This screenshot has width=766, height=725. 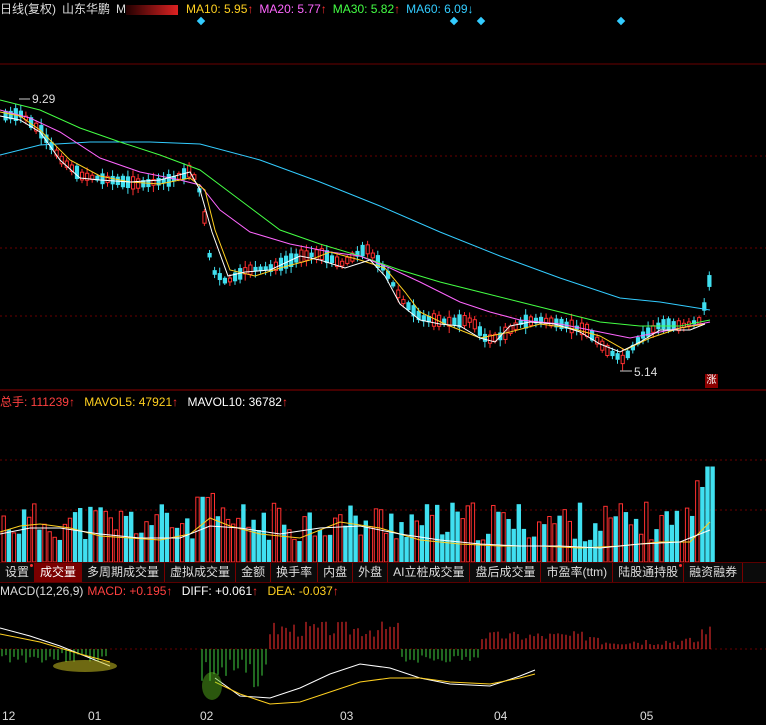 I want to click on tab-indicator: 虚拟成交量, so click(x=201, y=572).